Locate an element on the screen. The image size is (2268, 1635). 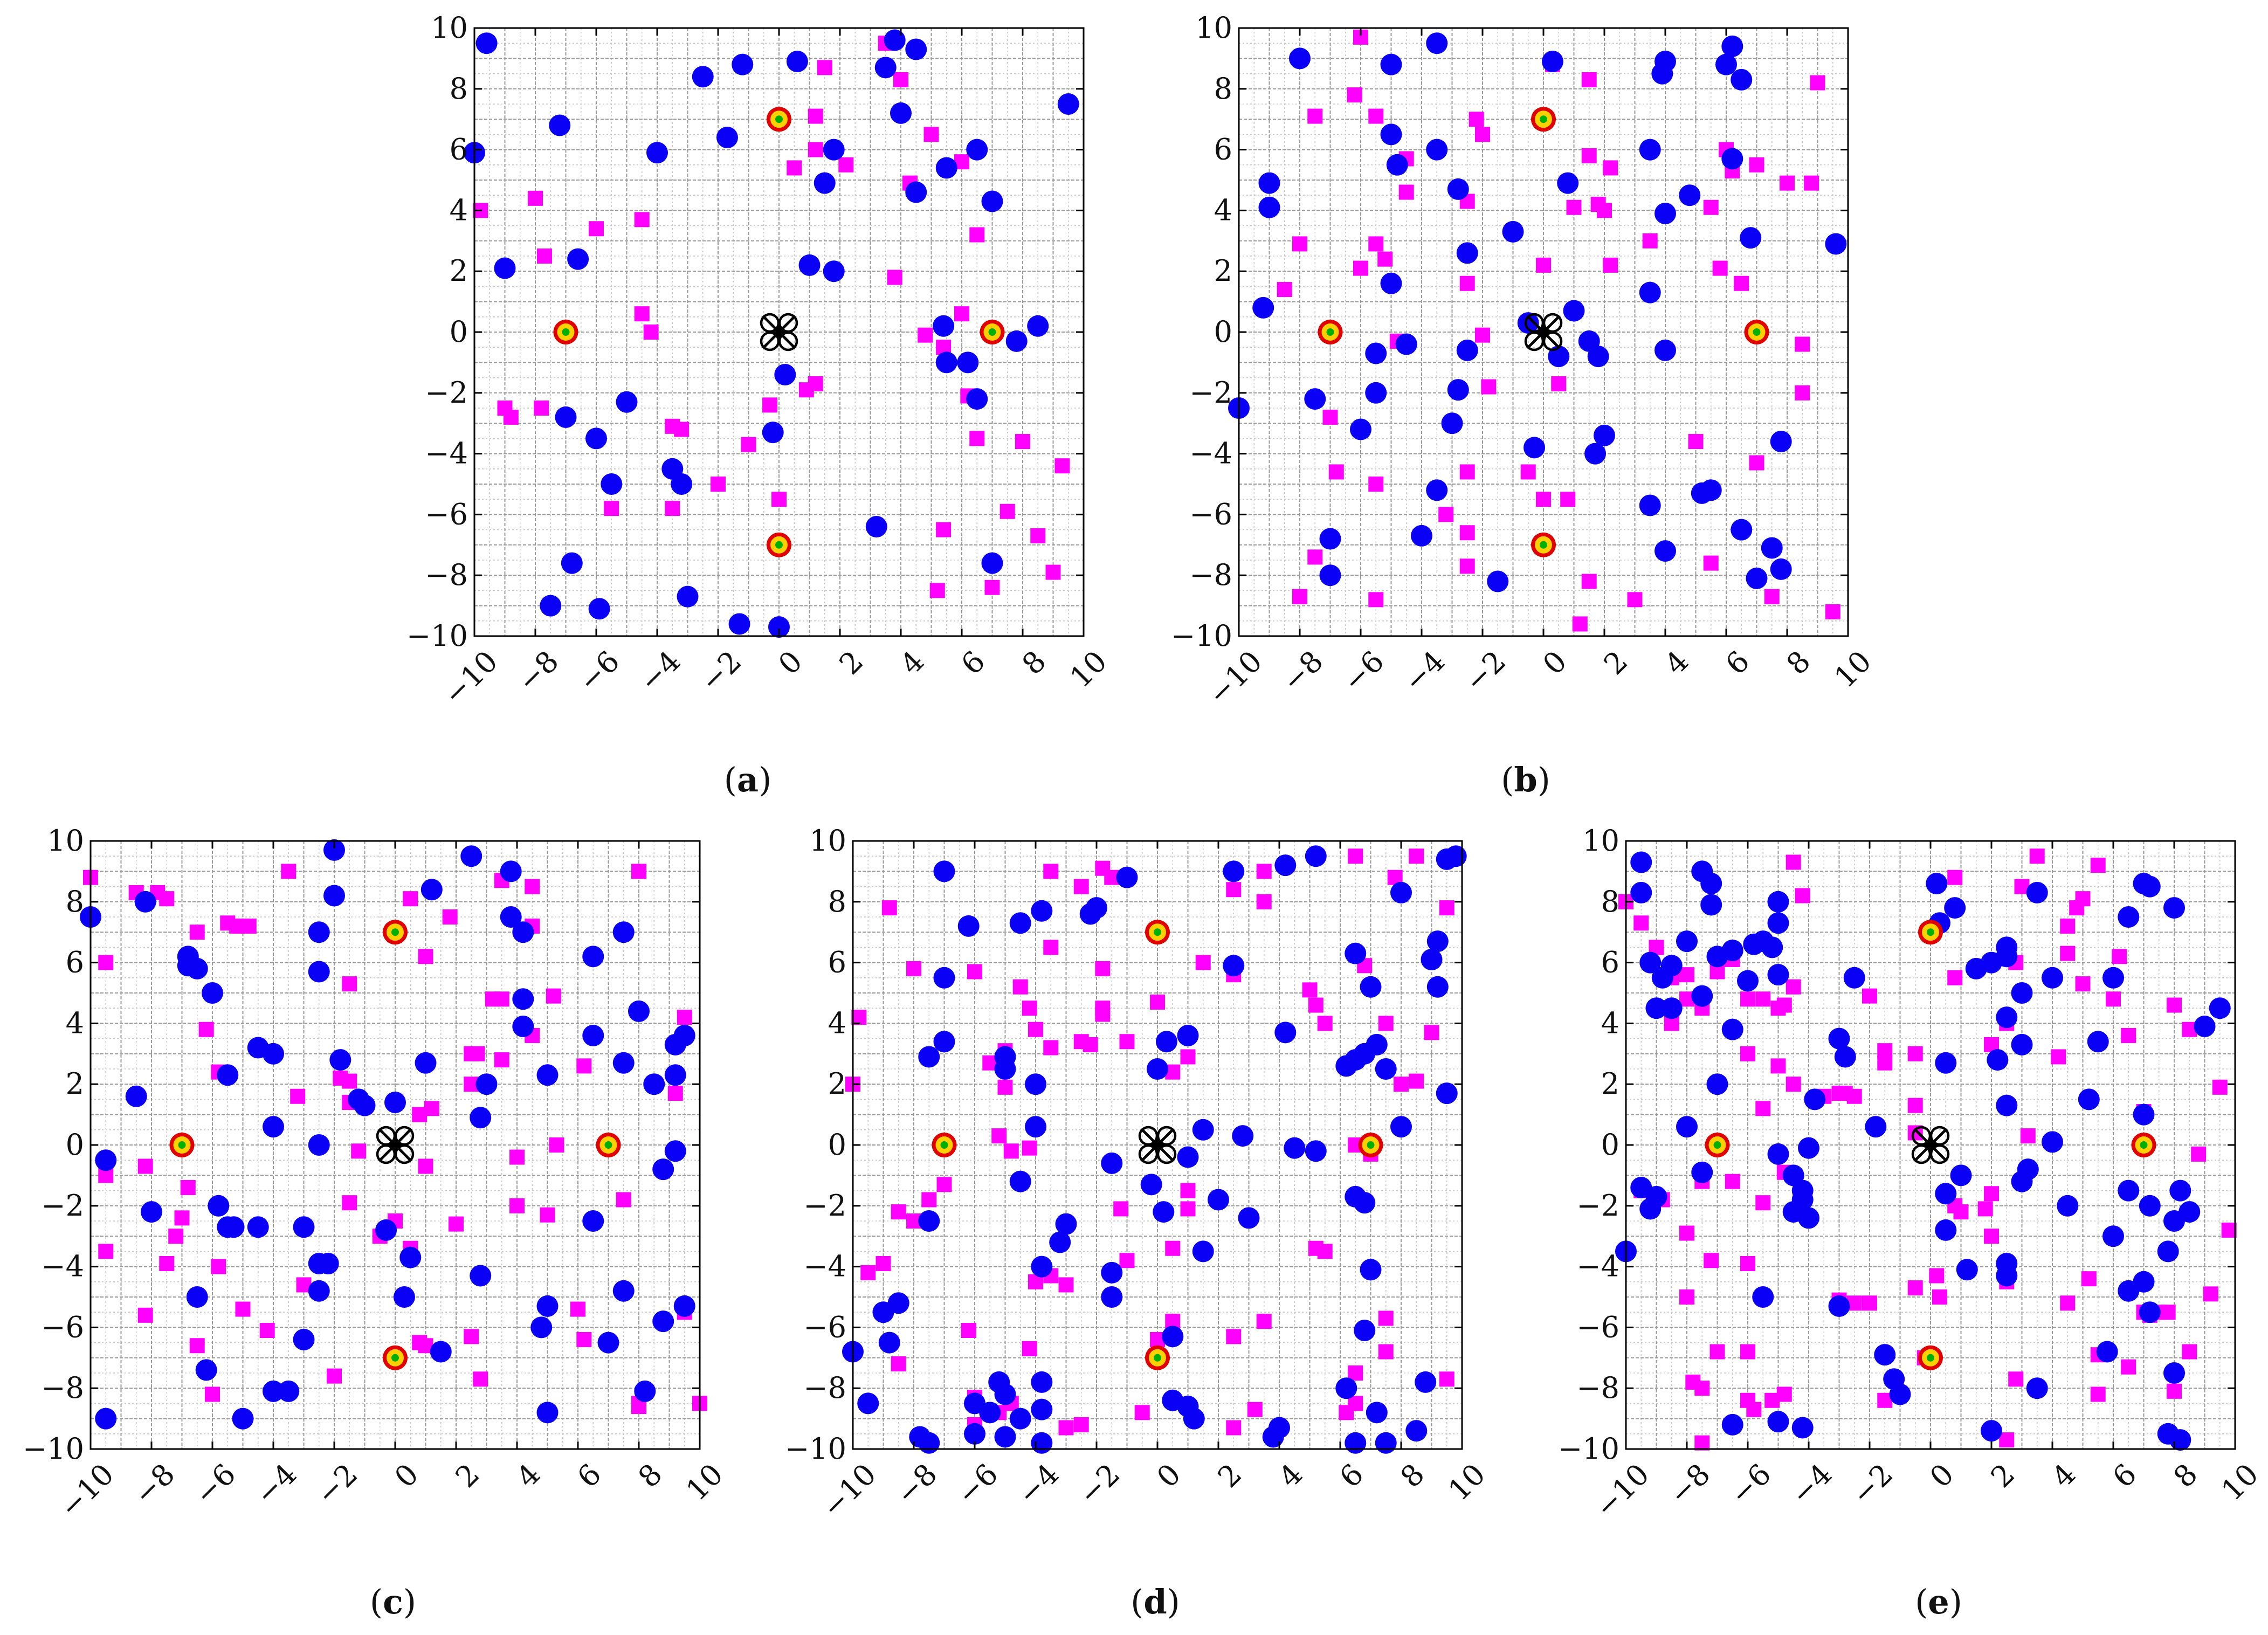
y-tick-label: 10 is located at coordinates (1600, 841).